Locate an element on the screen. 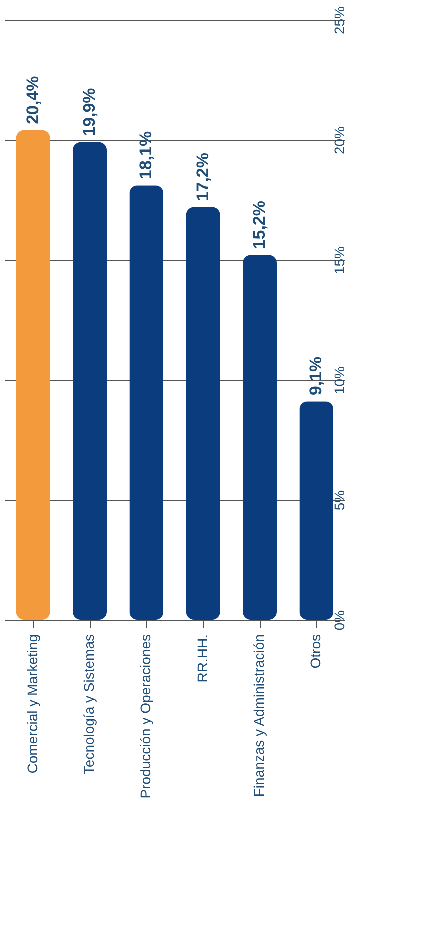  data-label: 9,1% is located at coordinates (316, 376).